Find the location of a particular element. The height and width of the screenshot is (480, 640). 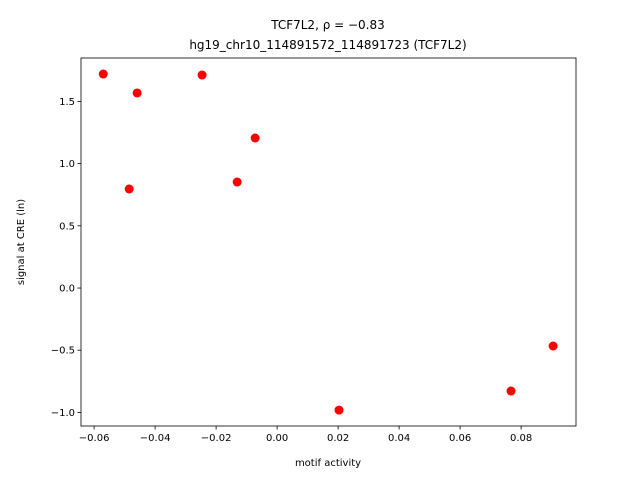

y-tick-label: −1.0 is located at coordinates (63, 413).